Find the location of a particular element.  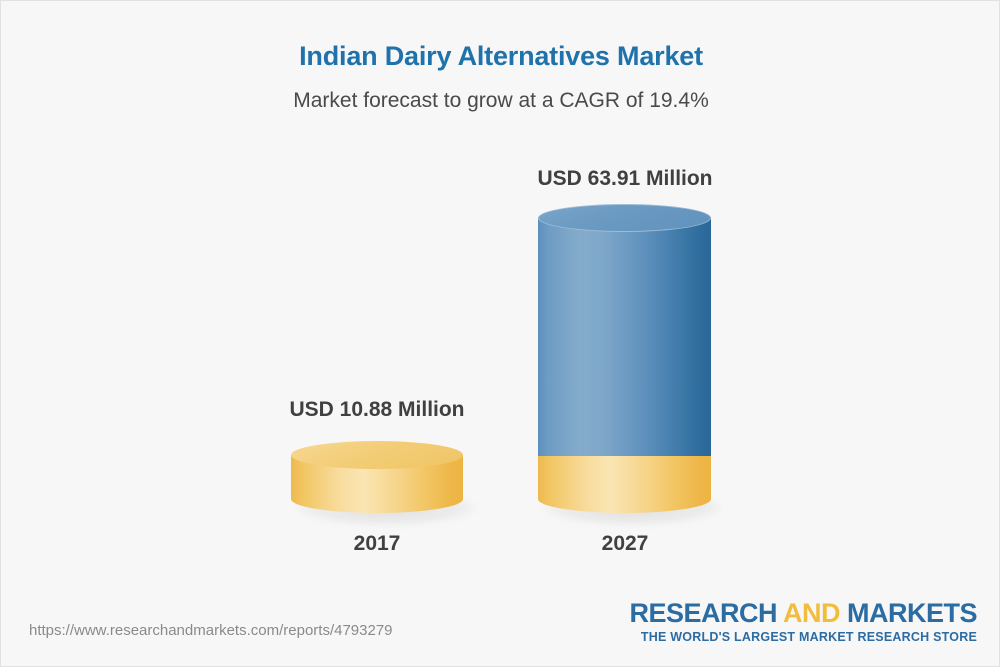

brand-word-research: RESEARCH is located at coordinates (706, 613).